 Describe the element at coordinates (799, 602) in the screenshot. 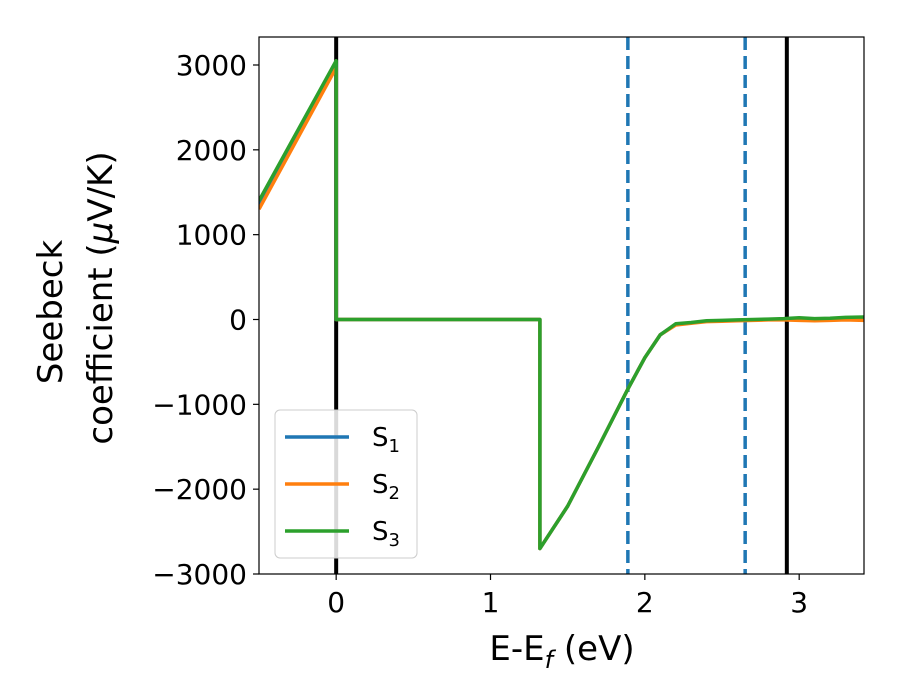

I see `x-tick-label: 3` at that location.